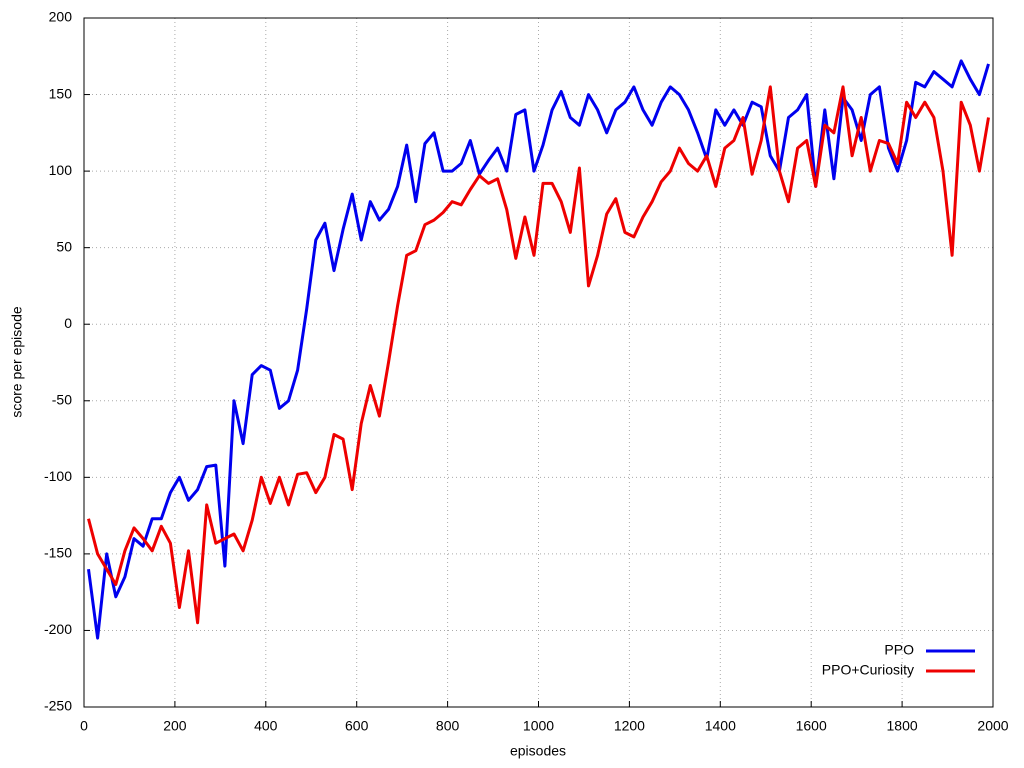 This screenshot has width=1024, height=768. What do you see at coordinates (357, 726) in the screenshot?
I see `x-tick-label: 600` at bounding box center [357, 726].